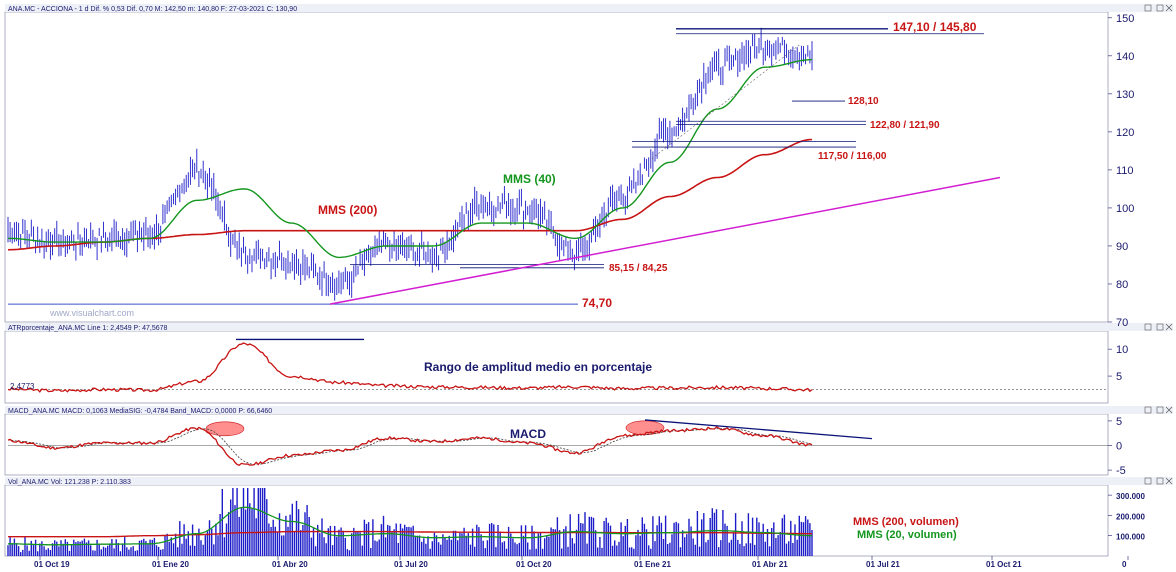 The width and height of the screenshot is (1176, 572). Describe the element at coordinates (1119, 447) in the screenshot. I see `macd-tick-label: 0` at that location.